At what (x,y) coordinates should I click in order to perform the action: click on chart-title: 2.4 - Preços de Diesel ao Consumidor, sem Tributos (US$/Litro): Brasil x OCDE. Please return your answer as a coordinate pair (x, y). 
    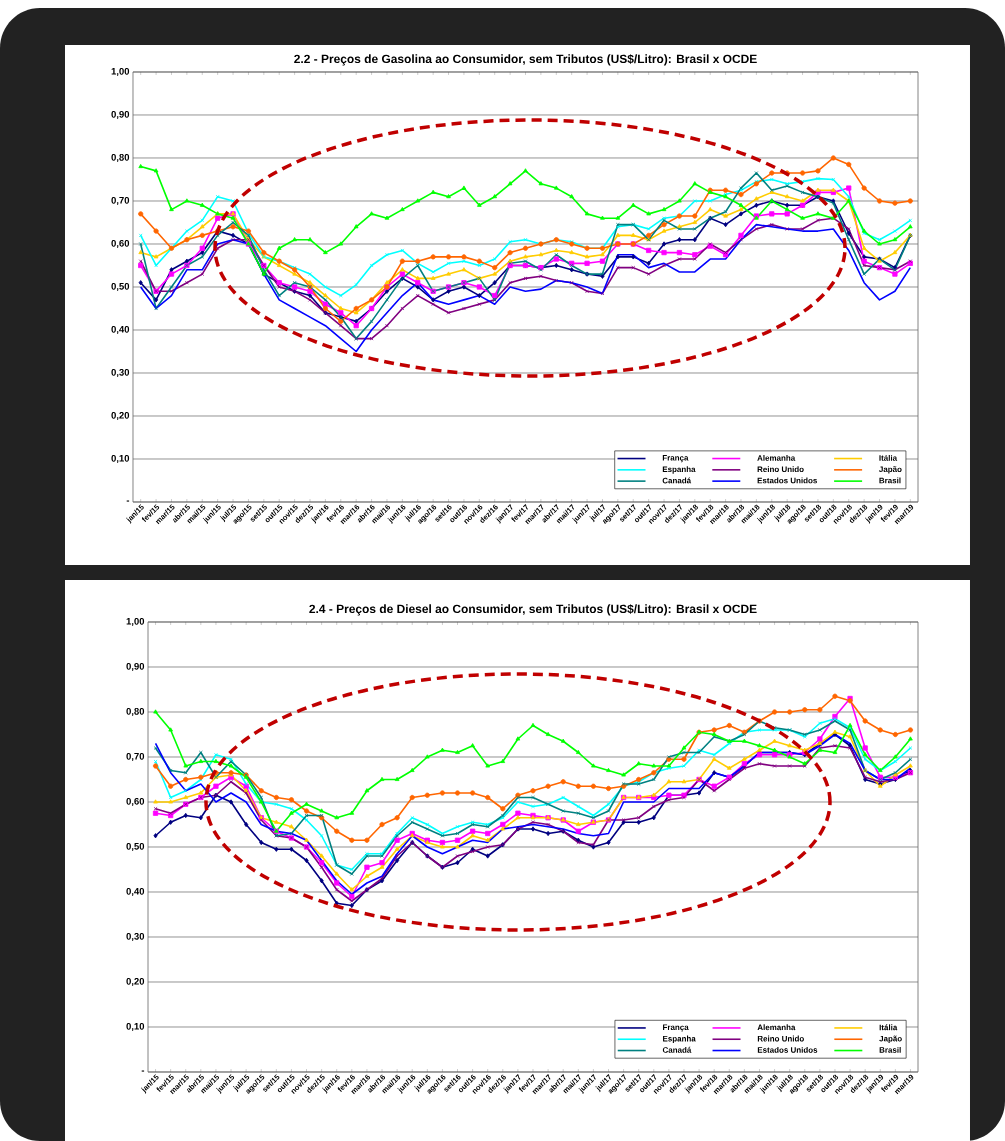
    Looking at the image, I should click on (533, 610).